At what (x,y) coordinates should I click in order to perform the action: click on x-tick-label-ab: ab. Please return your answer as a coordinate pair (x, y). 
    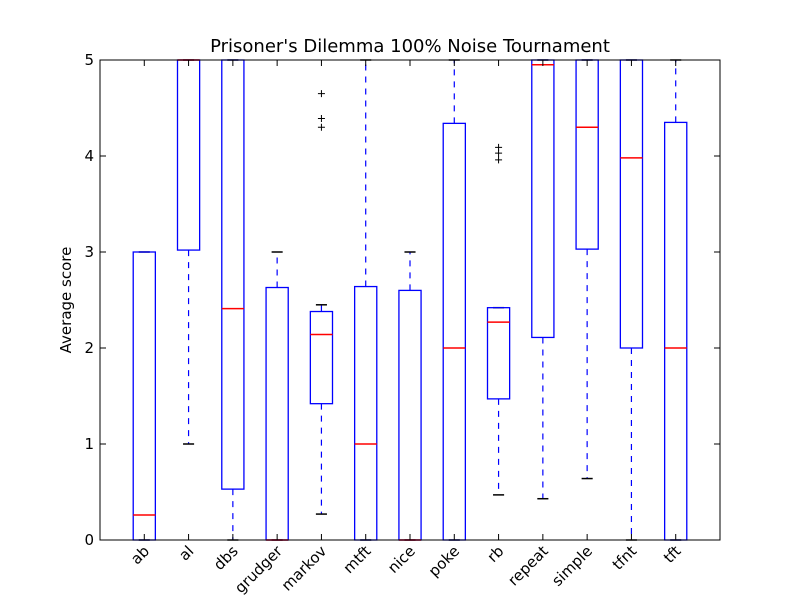
    Looking at the image, I should click on (140, 555).